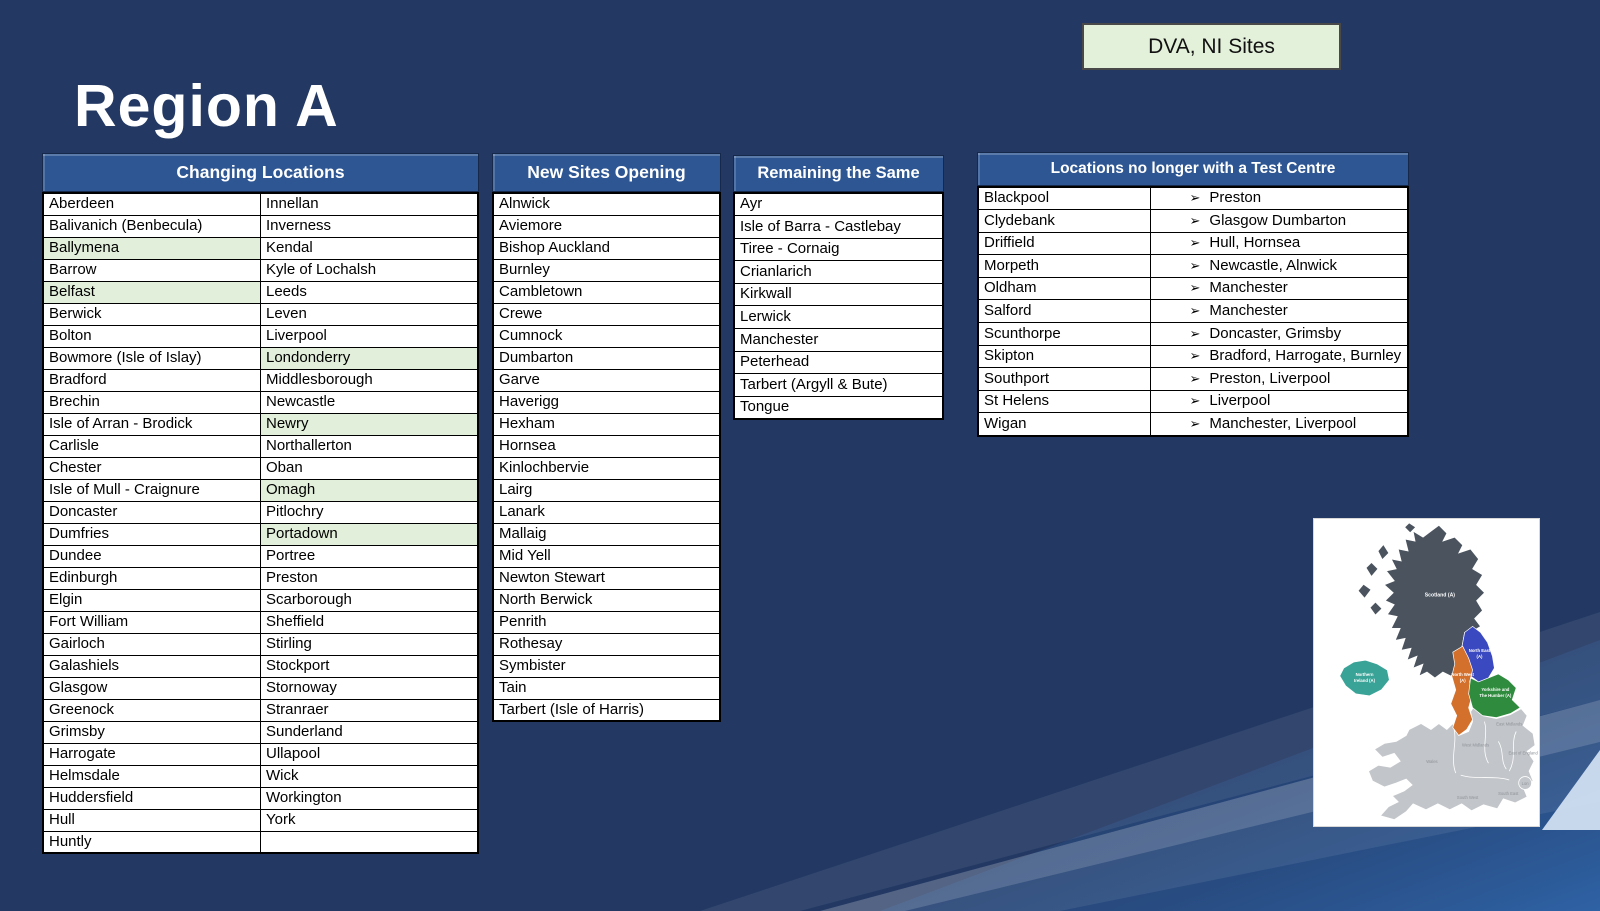 The width and height of the screenshot is (1600, 911). What do you see at coordinates (606, 270) in the screenshot?
I see `table-row: Burnley` at bounding box center [606, 270].